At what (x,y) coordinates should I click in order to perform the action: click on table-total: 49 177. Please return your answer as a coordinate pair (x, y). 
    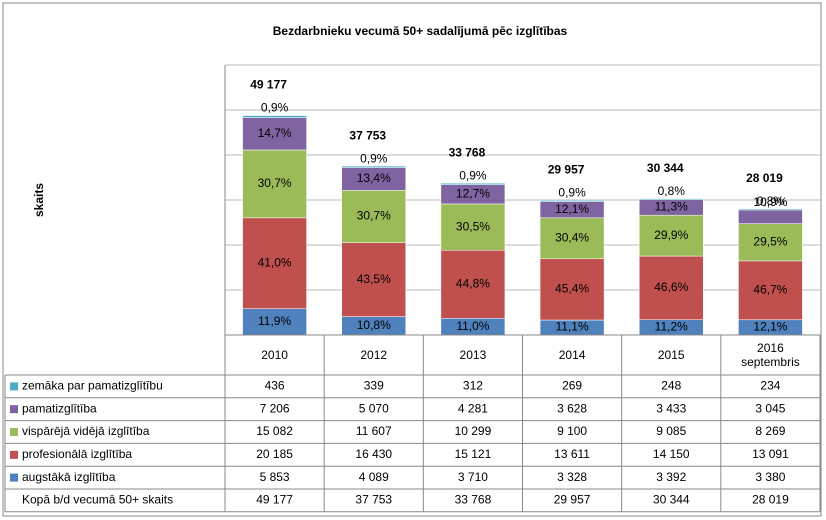
    Looking at the image, I should click on (274, 500).